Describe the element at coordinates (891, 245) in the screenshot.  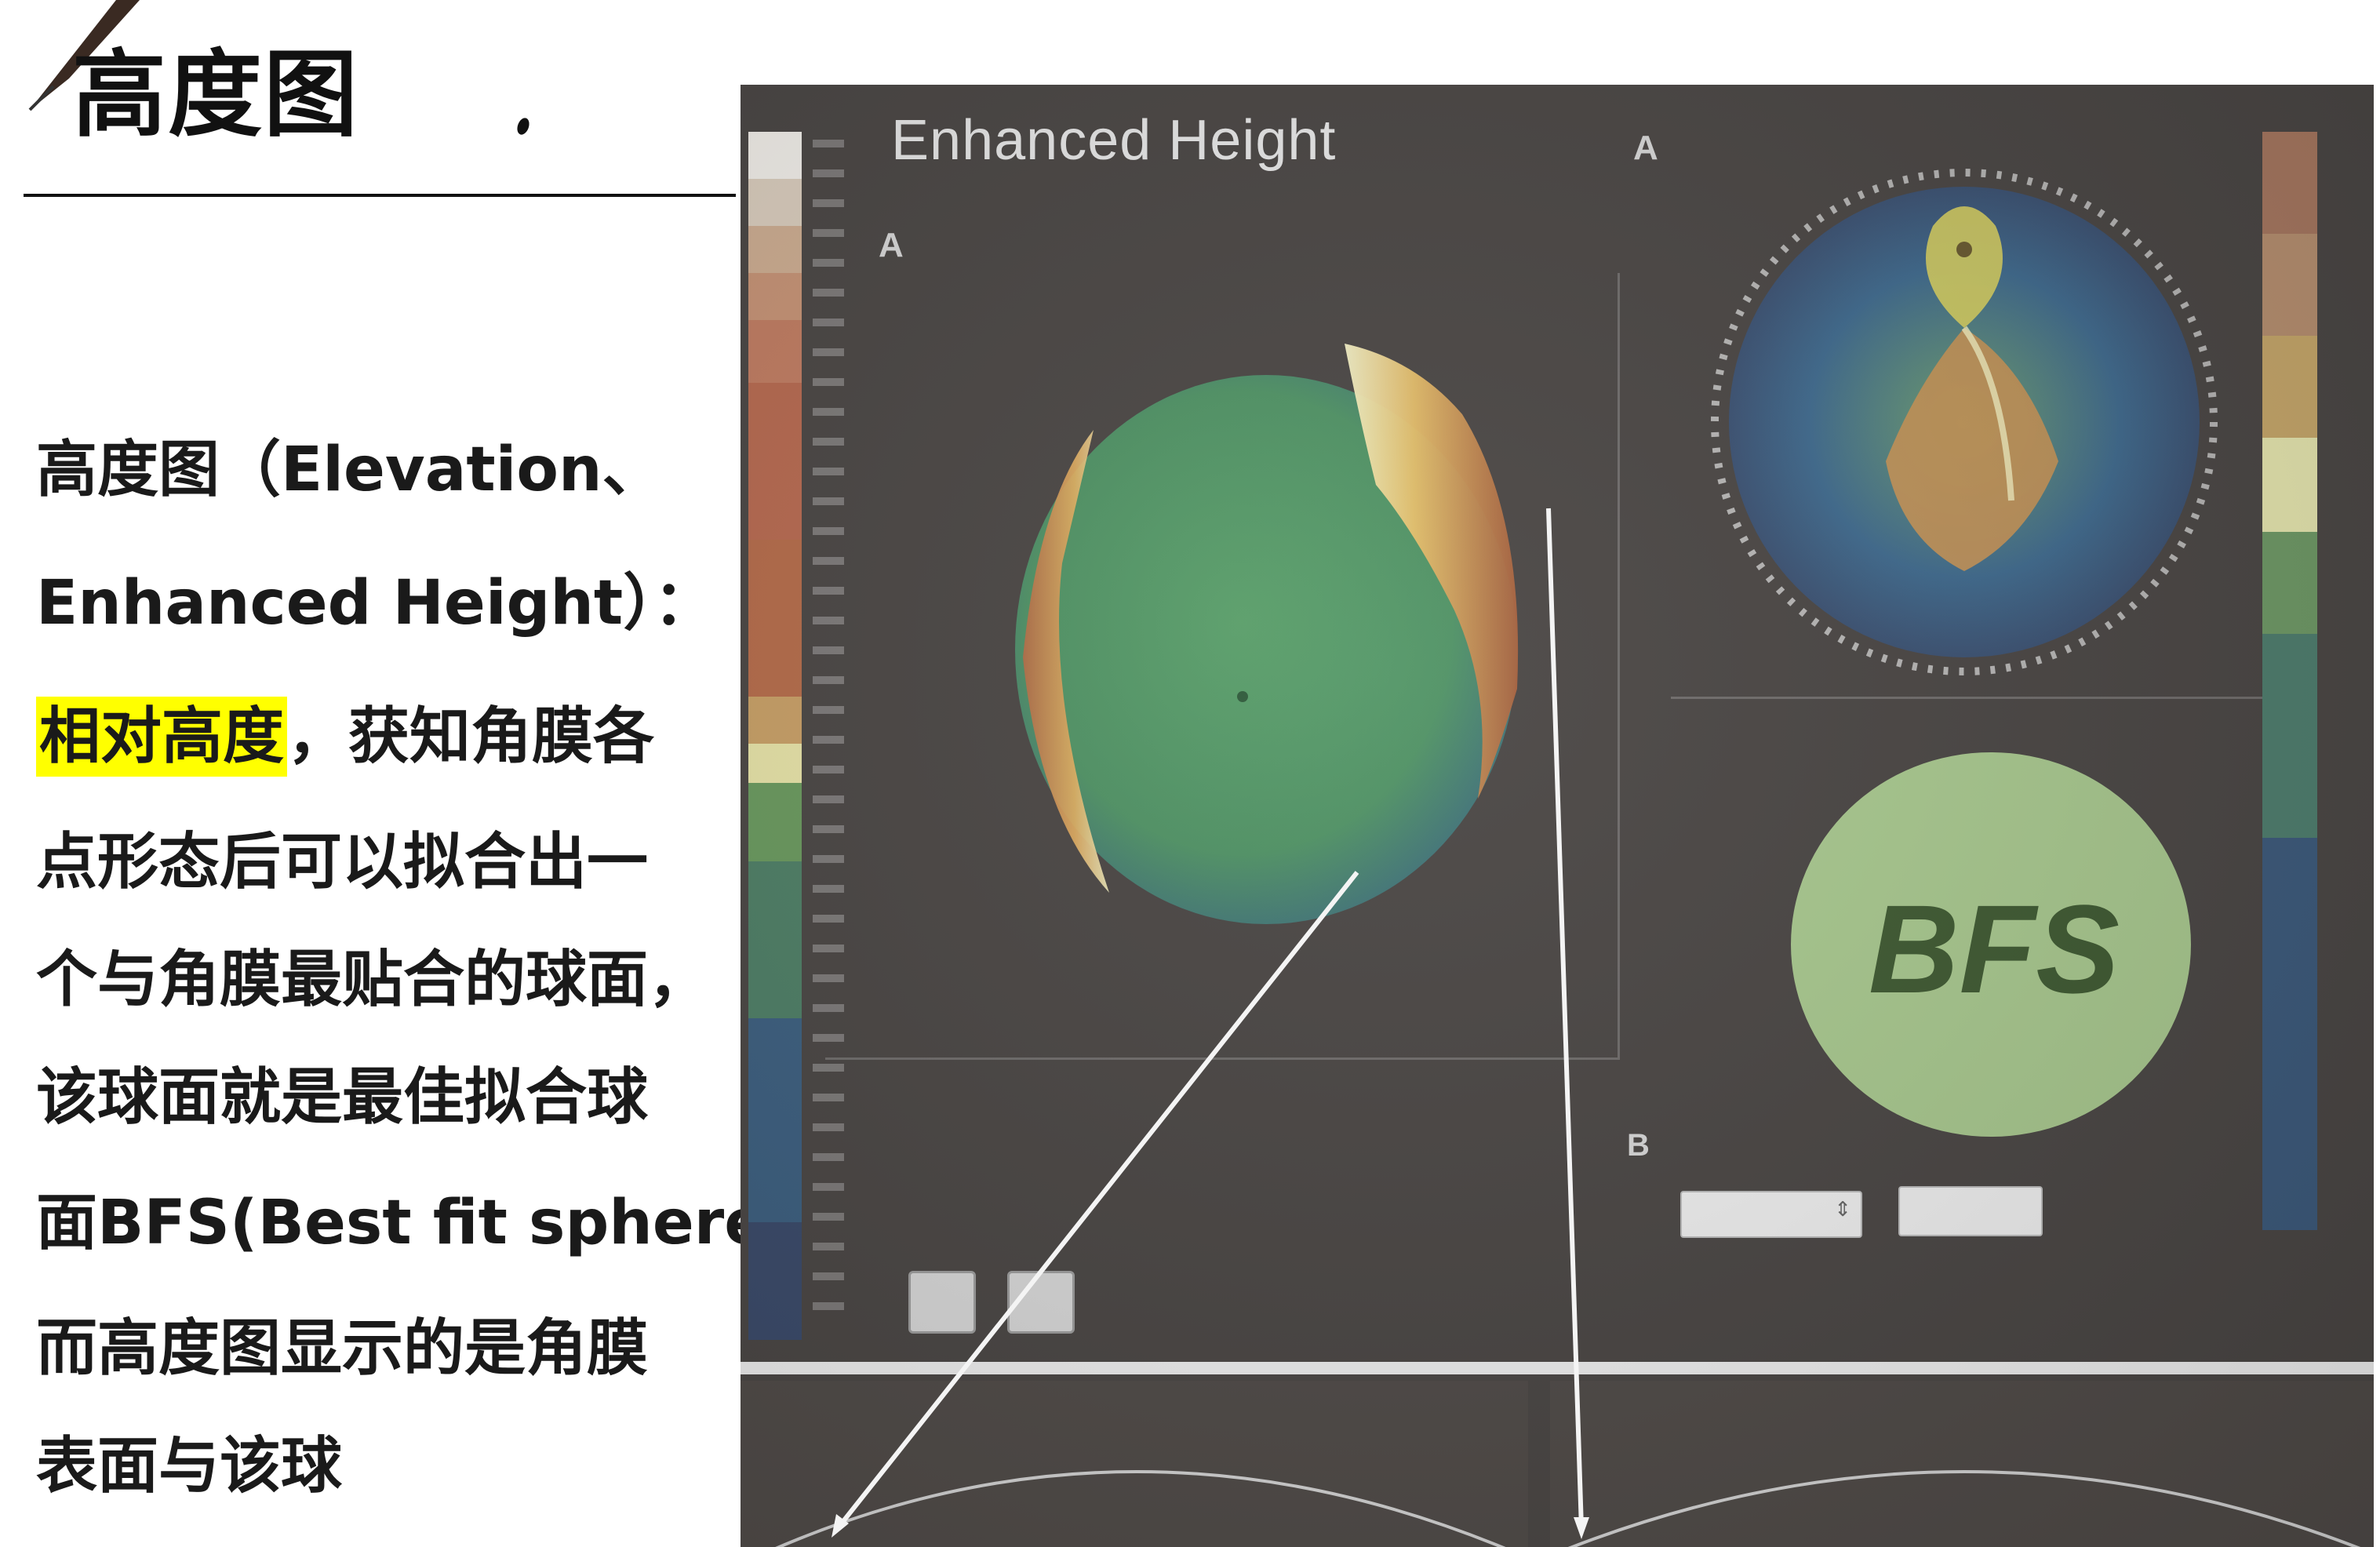
I see `marker-a: A` at that location.